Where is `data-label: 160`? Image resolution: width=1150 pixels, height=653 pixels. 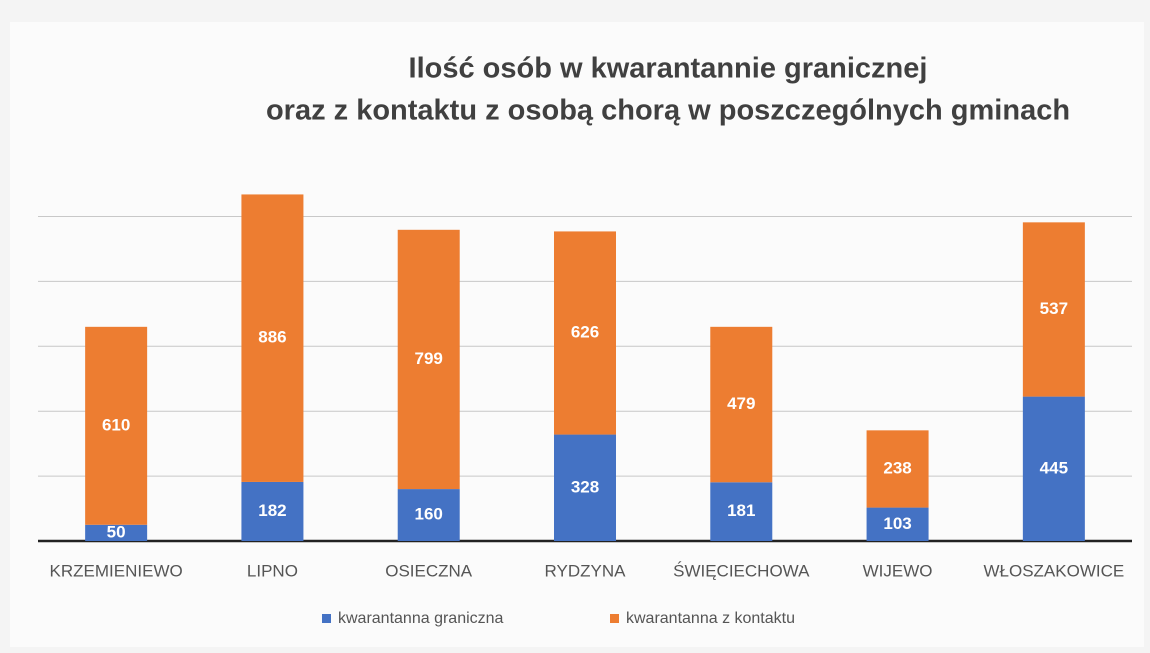 data-label: 160 is located at coordinates (429, 514).